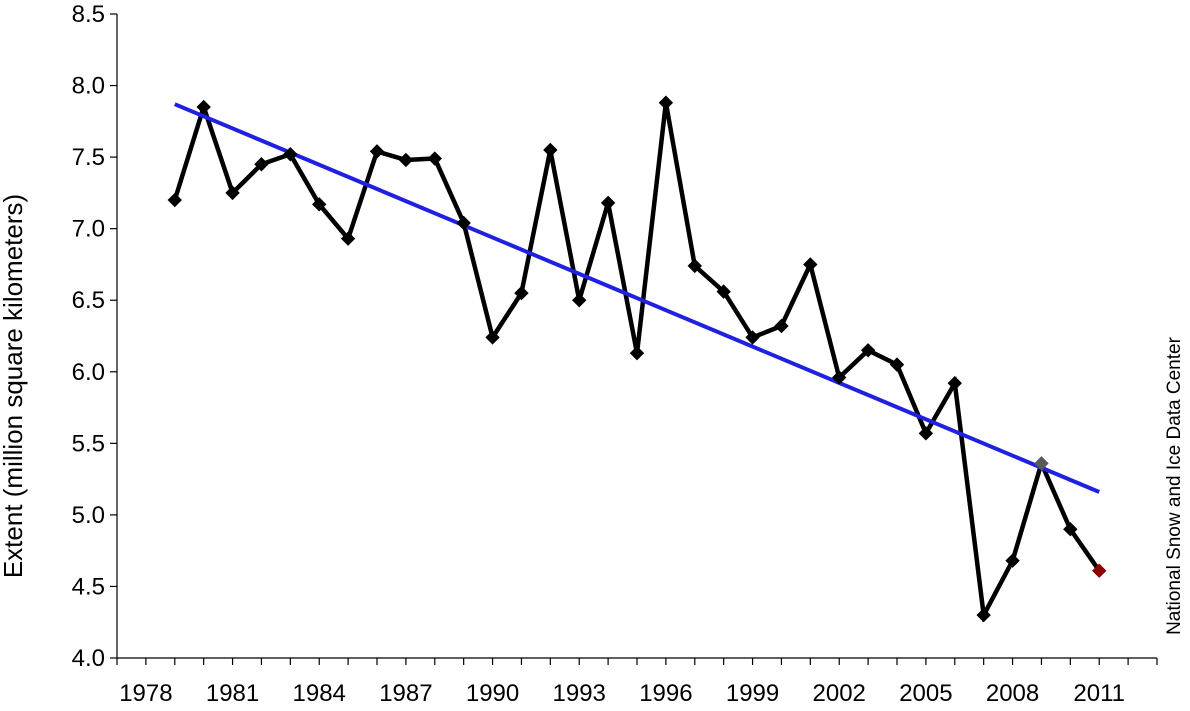 The width and height of the screenshot is (1190, 711). I want to click on y-axis-ticks: 4.0 4.5 5.0 5.5 6.0 6.5 7.0 7.5 8.0 8.5, so click(94, 336).